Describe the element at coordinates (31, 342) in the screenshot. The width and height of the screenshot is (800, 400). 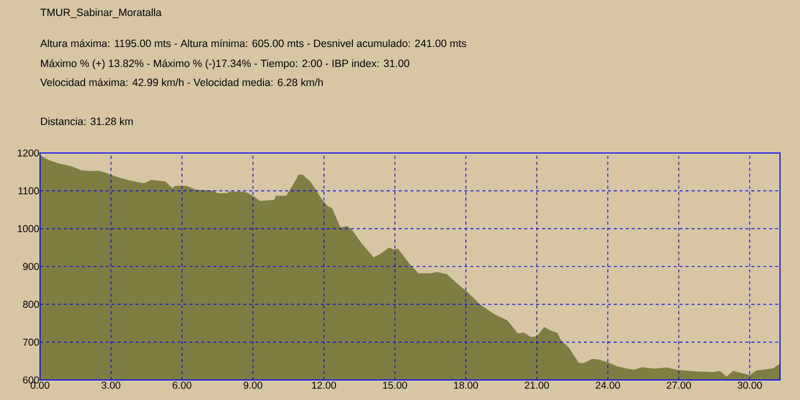
I see `y-tick-label: 700` at that location.